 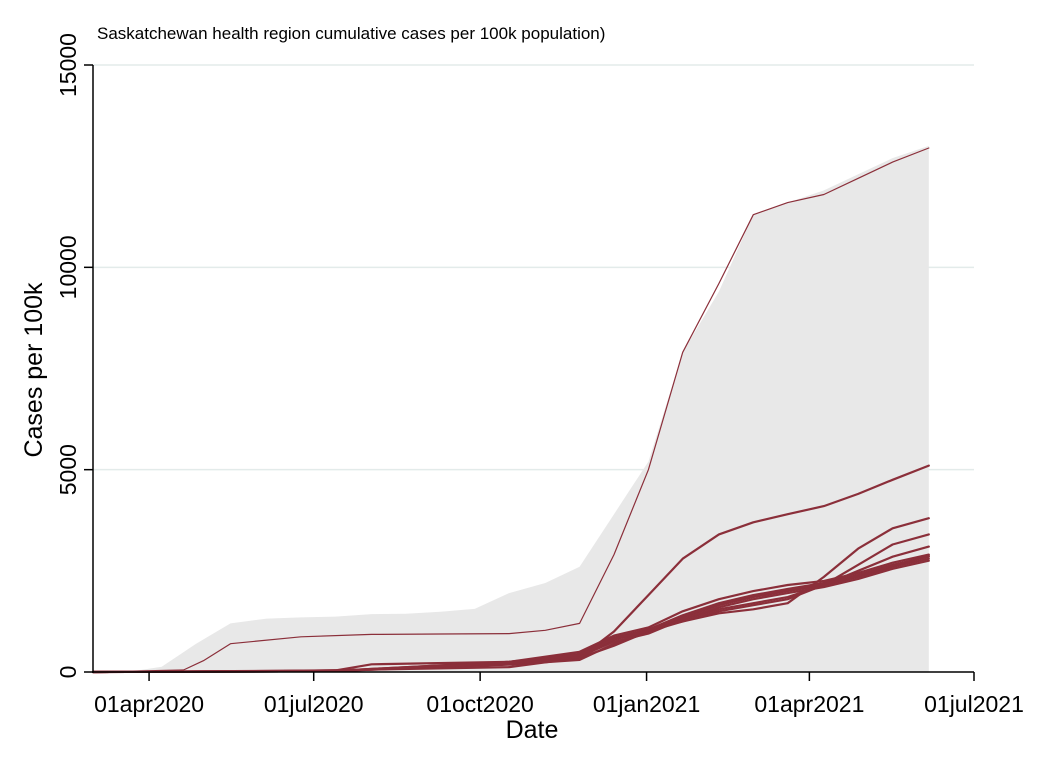 What do you see at coordinates (34, 370) in the screenshot?
I see `y-axis-label: Cases per 100k` at bounding box center [34, 370].